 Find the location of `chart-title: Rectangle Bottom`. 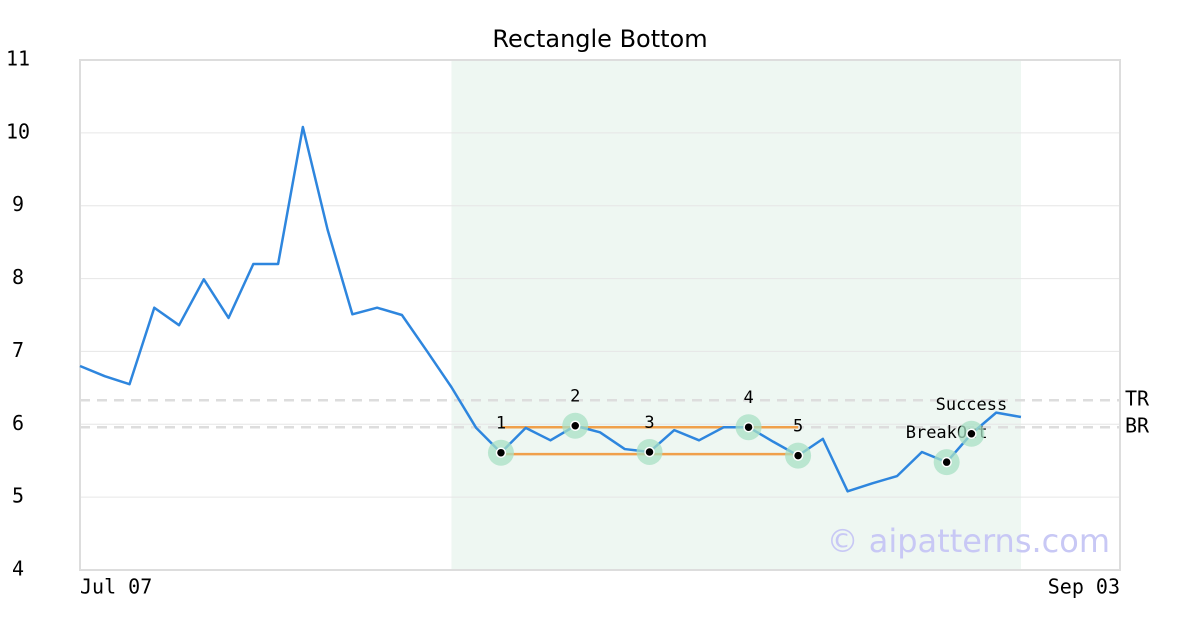

chart-title: Rectangle Bottom is located at coordinates (599, 39).